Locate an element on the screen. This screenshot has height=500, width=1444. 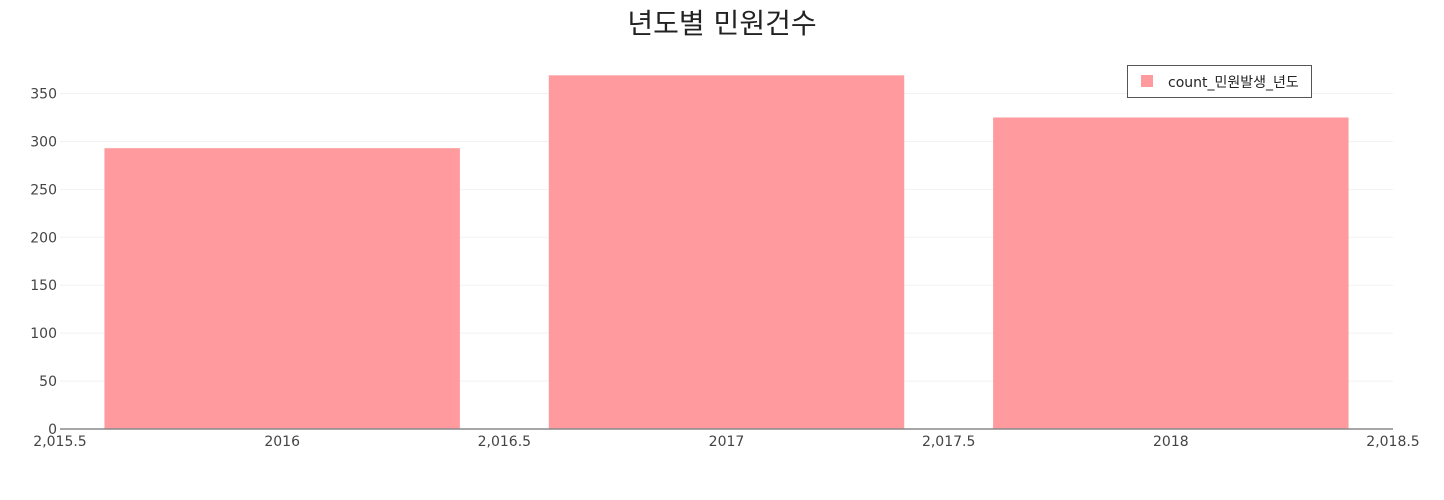
legend-label: count_민원발생_년도 is located at coordinates (1233, 83).